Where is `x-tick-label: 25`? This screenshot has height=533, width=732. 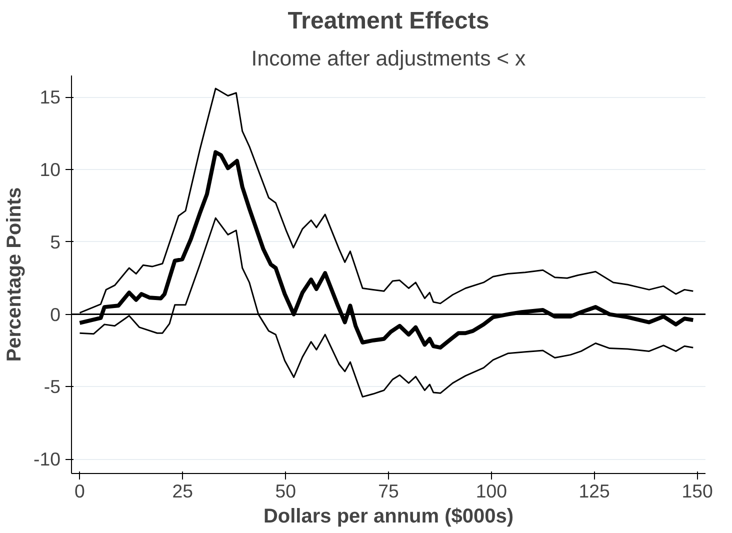 x-tick-label: 25 is located at coordinates (183, 491).